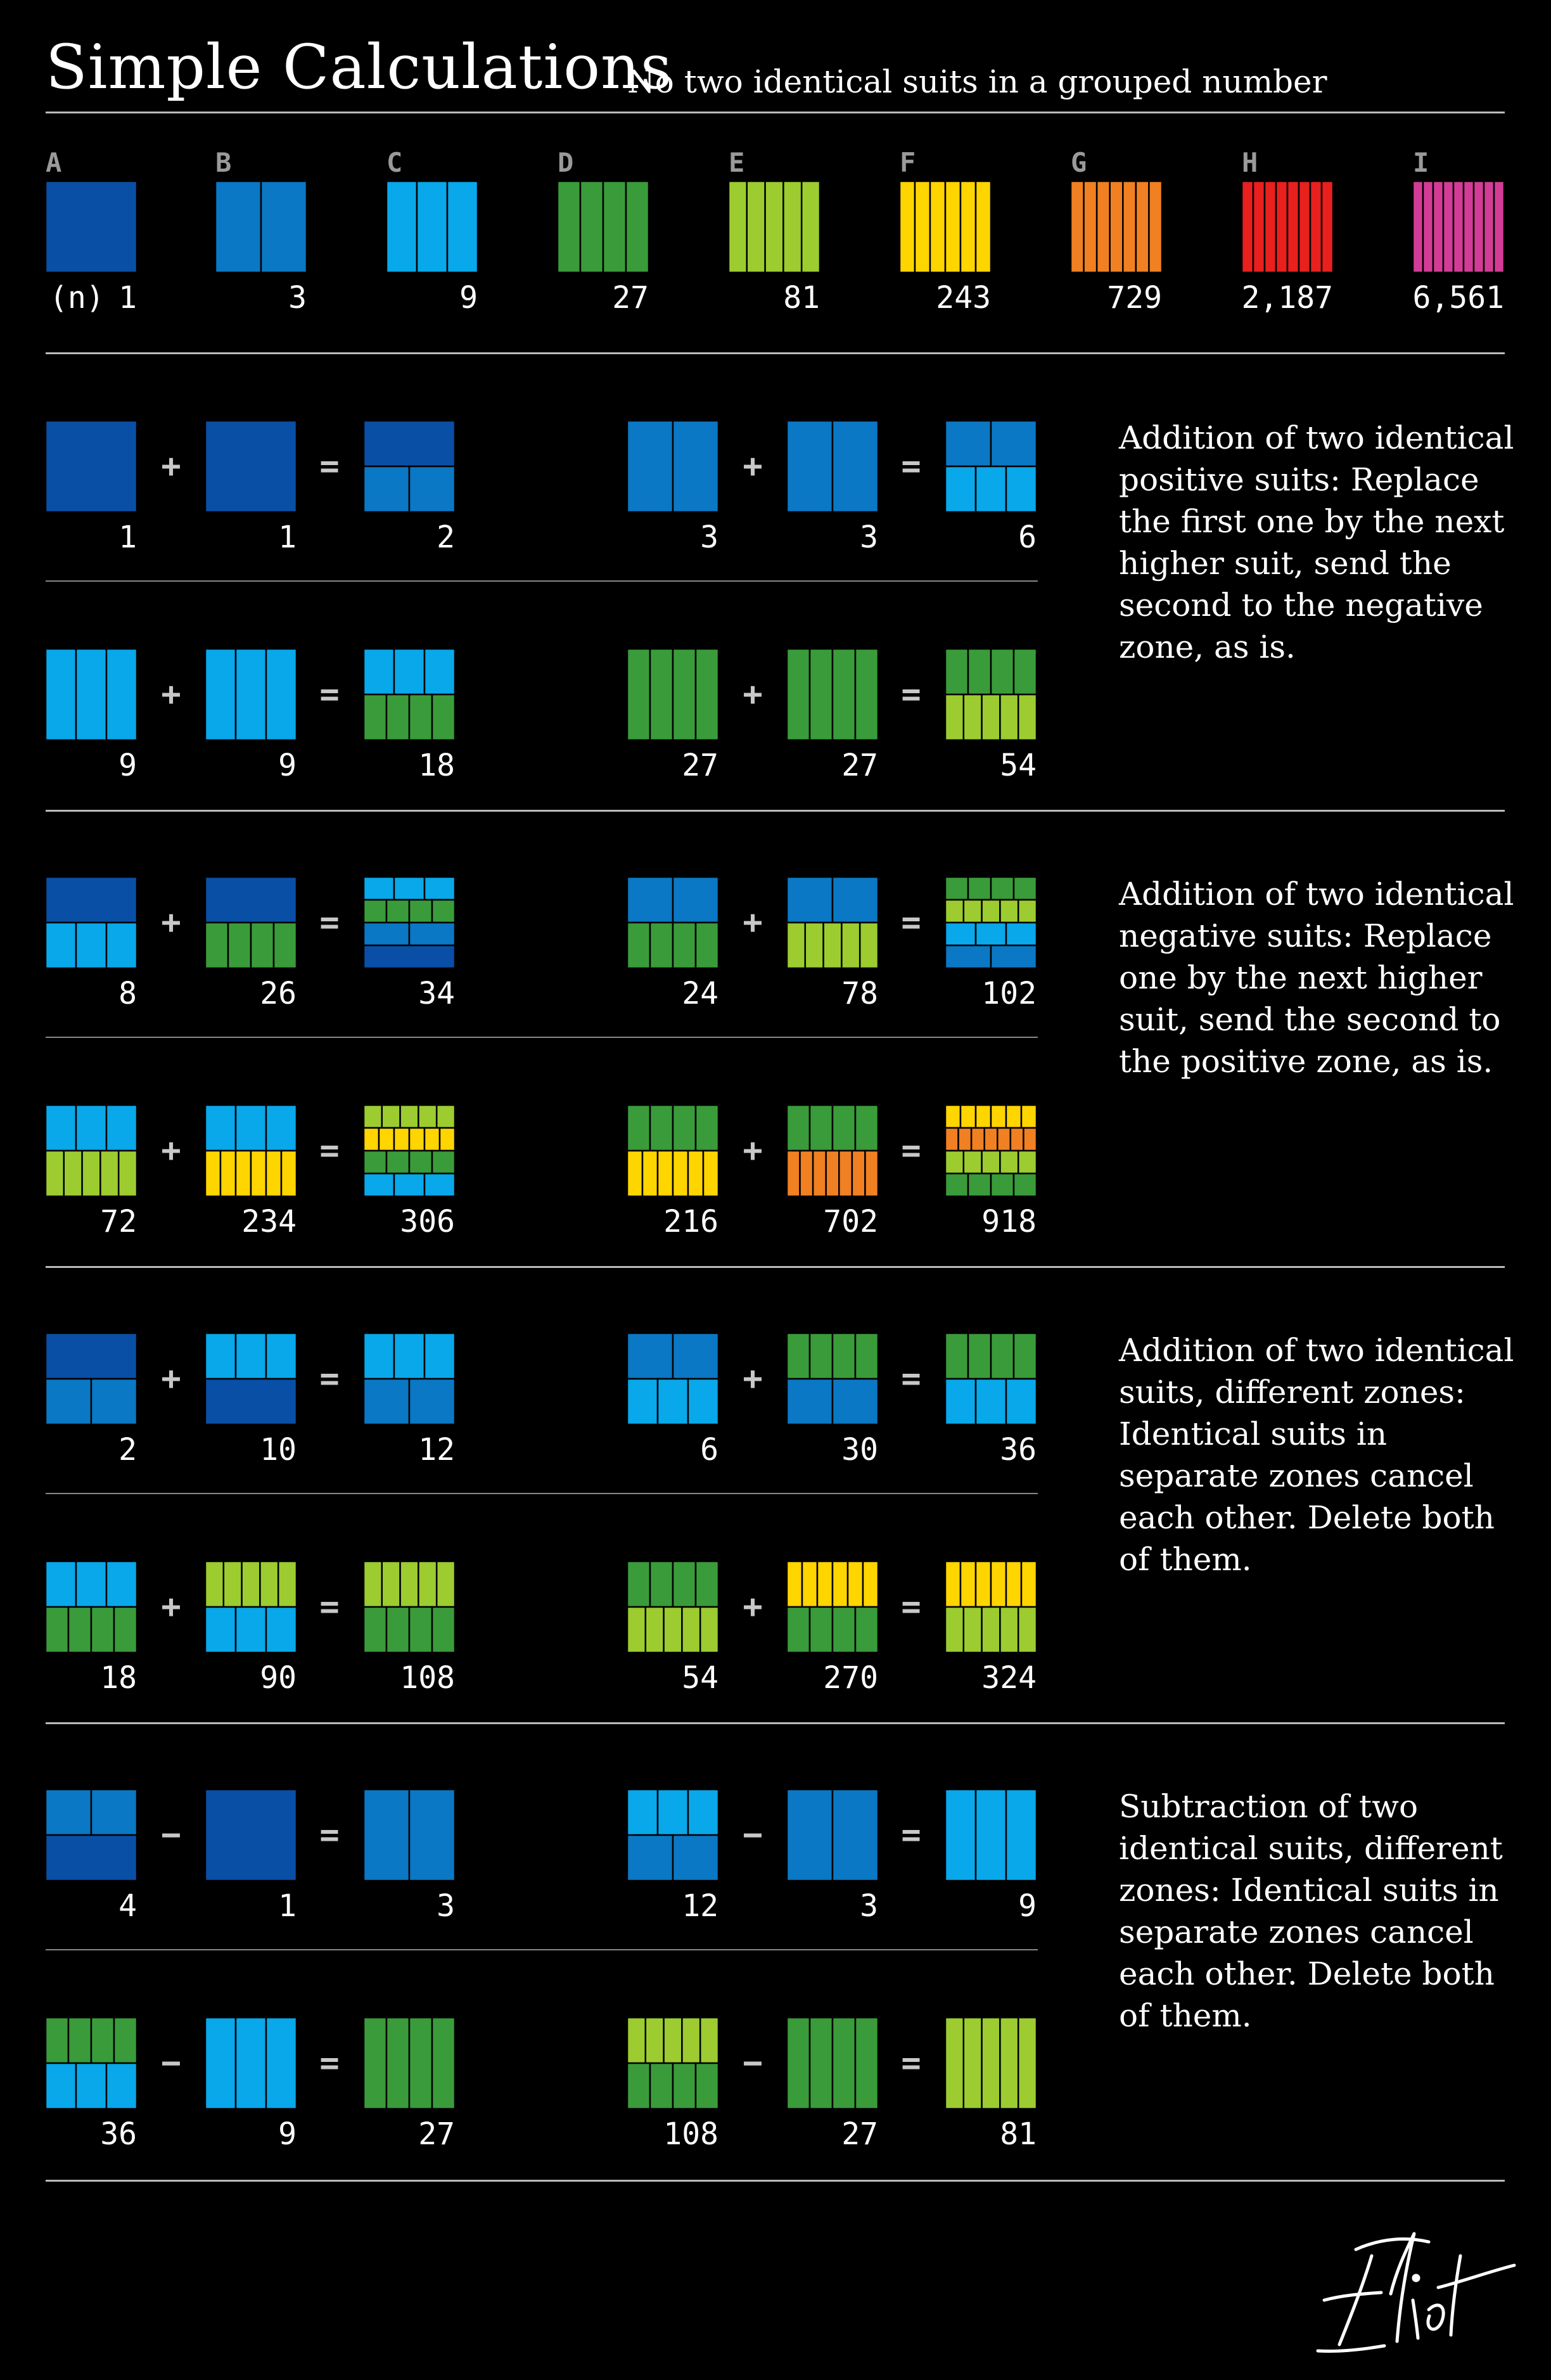 This screenshot has width=1551, height=2380. Describe the element at coordinates (700, 1906) in the screenshot. I see `value-label: 12` at that location.